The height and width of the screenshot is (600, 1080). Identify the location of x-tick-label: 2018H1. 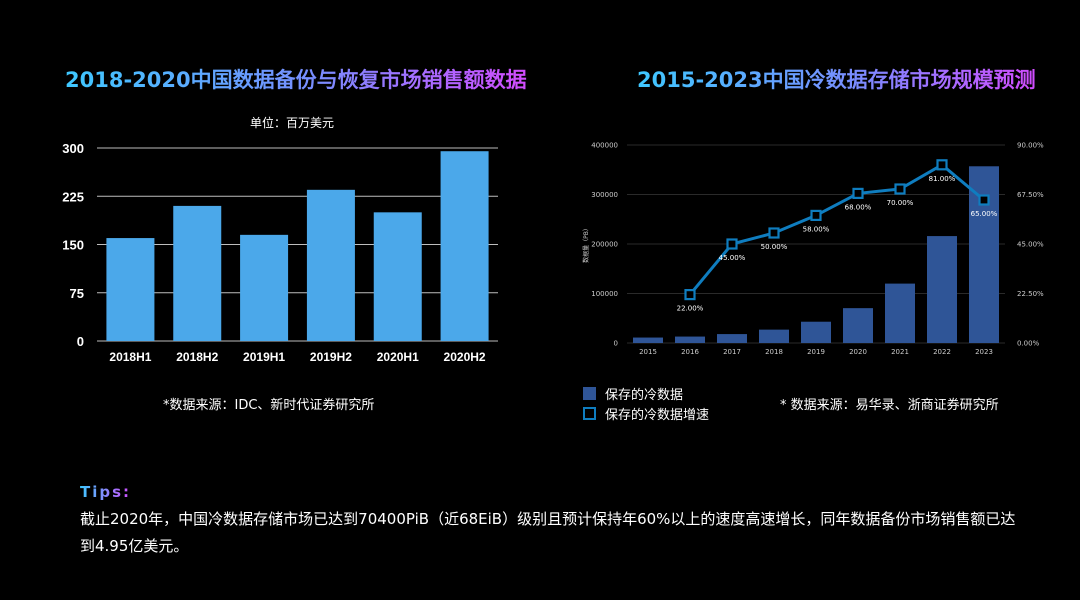
(130, 357).